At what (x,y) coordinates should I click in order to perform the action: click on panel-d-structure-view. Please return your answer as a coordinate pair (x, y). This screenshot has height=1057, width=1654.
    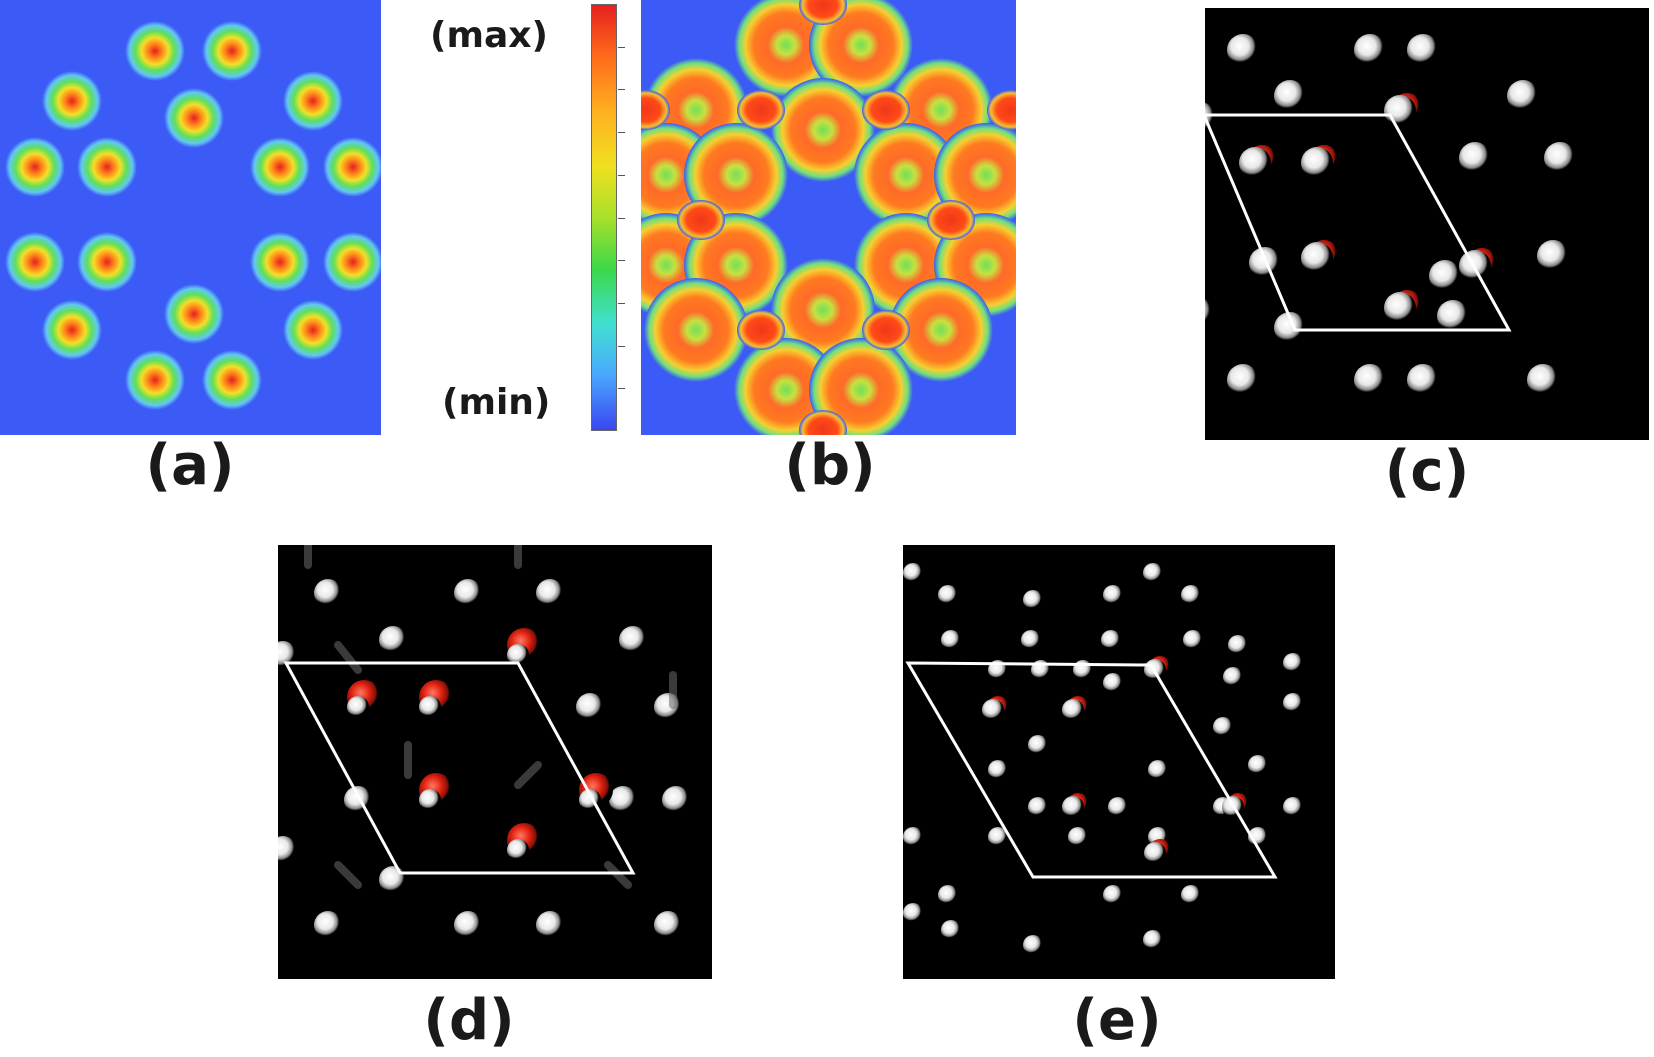
    Looking at the image, I should click on (495, 762).